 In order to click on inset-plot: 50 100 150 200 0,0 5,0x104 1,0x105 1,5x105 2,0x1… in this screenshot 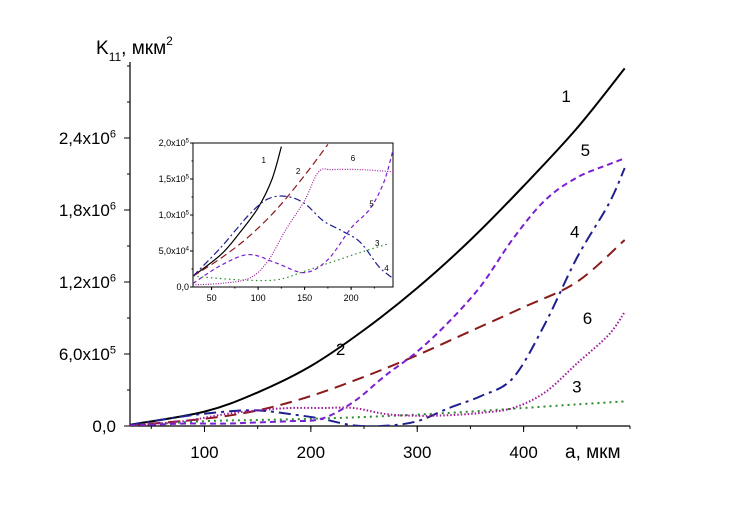, I will do `click(276, 220)`.